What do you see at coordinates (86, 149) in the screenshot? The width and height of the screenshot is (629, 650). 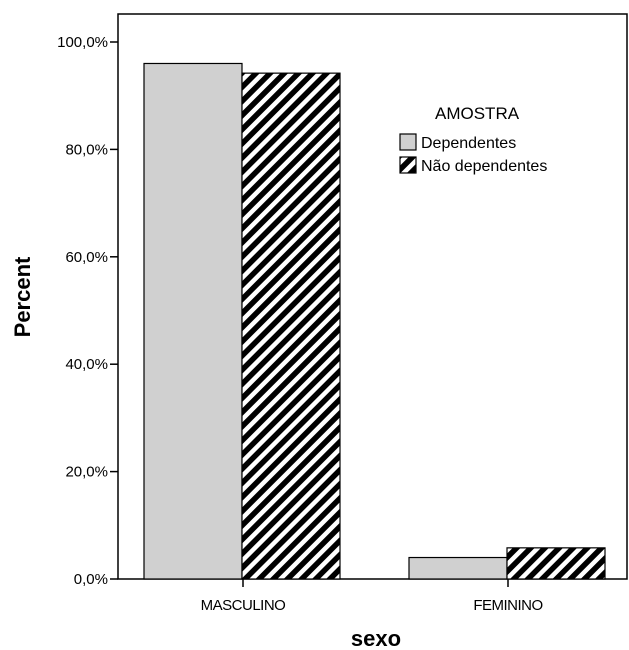 I see `y-tick-label: 80,0%` at bounding box center [86, 149].